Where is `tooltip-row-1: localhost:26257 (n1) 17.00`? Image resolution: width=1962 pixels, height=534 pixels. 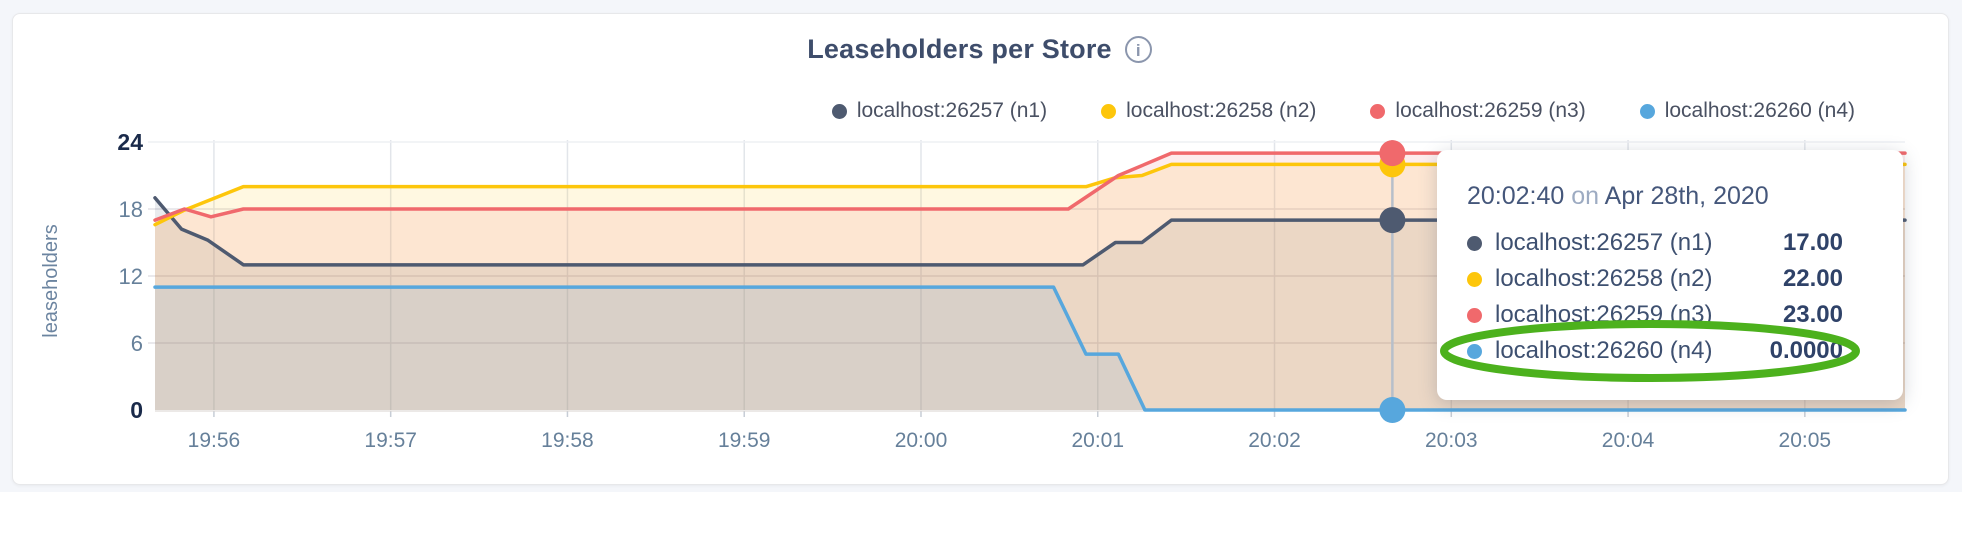 tooltip-row-1: localhost:26257 (n1) 17.00 is located at coordinates (1655, 243).